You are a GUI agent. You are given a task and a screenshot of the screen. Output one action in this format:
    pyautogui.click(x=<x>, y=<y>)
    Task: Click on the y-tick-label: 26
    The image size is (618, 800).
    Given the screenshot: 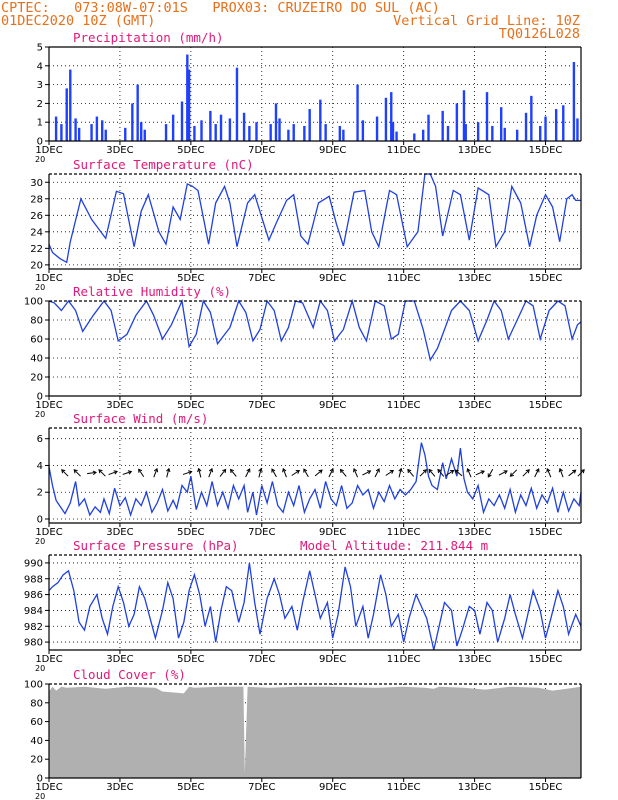 What is the action you would take?
    pyautogui.click(x=36, y=216)
    